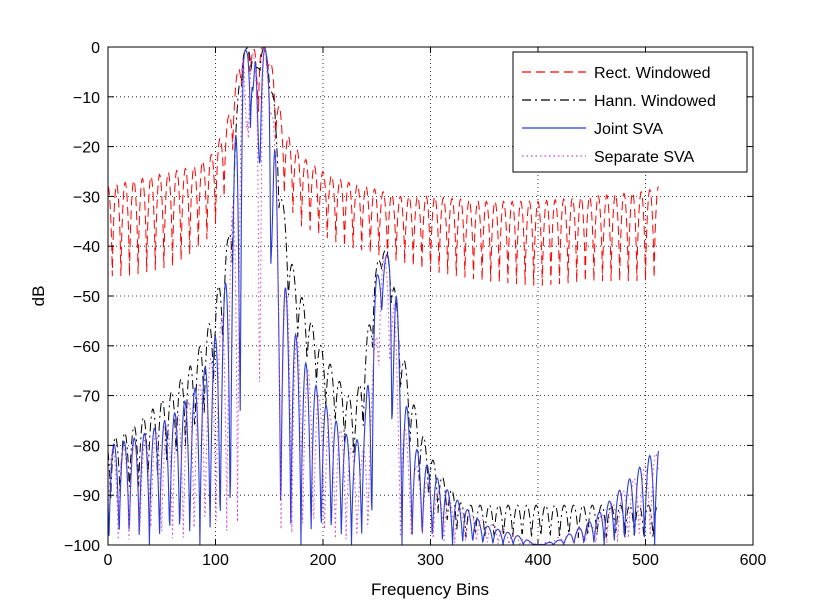  Describe the element at coordinates (430, 560) in the screenshot. I see `x-tick-label: 300` at that location.